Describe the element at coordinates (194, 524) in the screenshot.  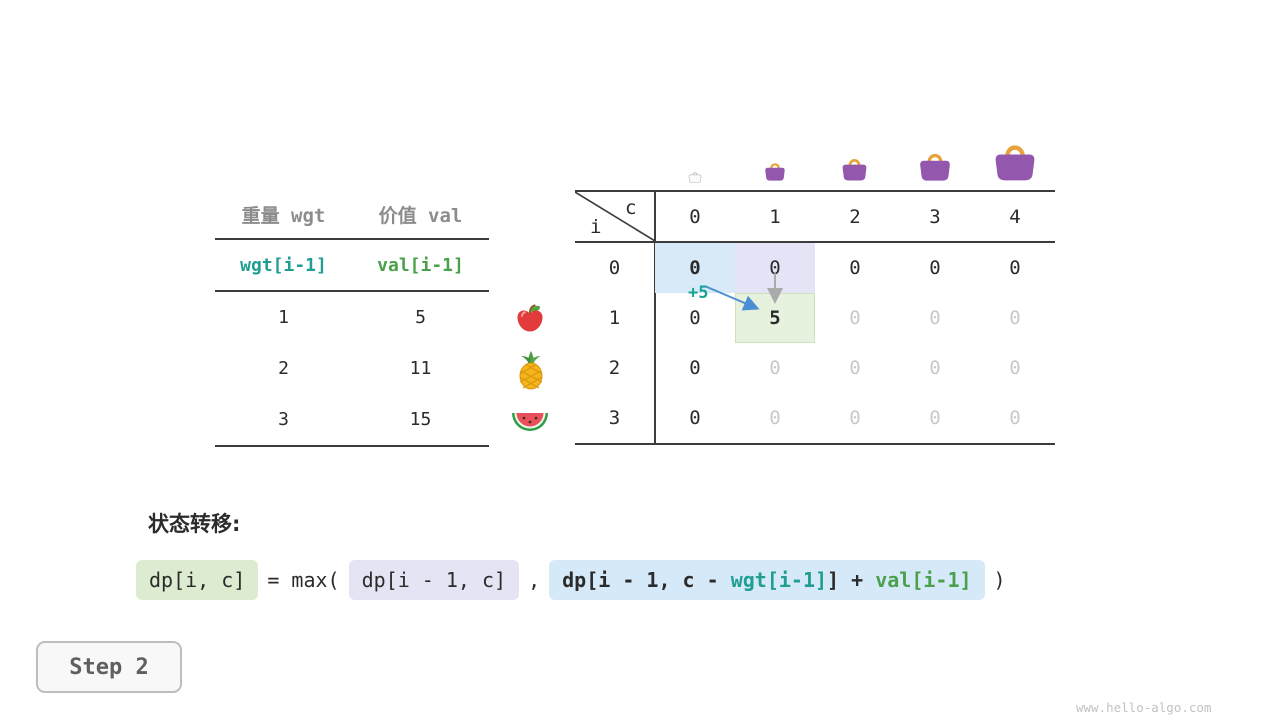
I see `transition-label: 状态转移:` at that location.